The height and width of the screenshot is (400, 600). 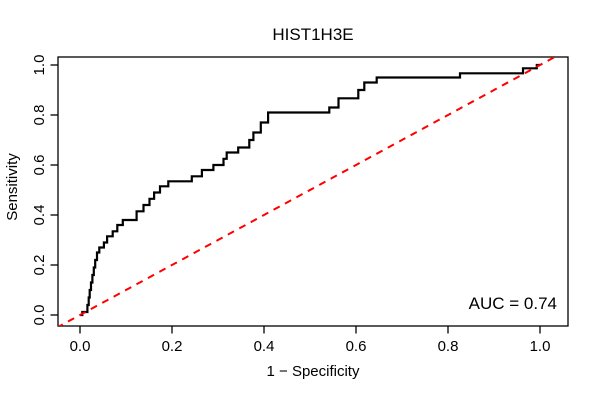 I want to click on y-tick-label: 0.4, so click(x=39, y=215).